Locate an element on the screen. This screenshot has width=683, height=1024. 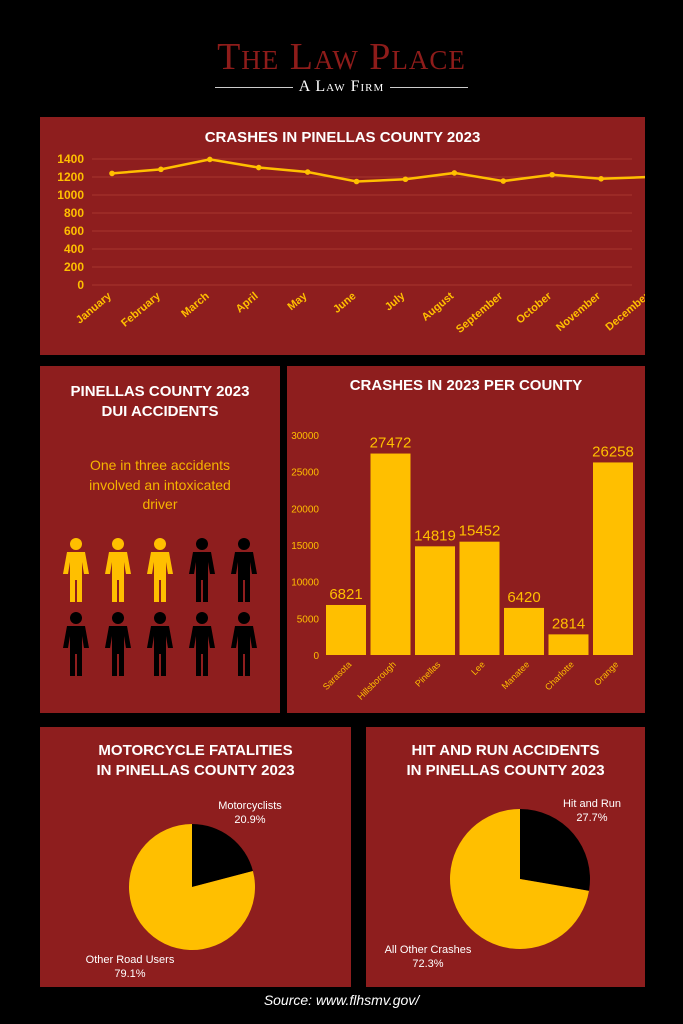
other-road-users-name: Other Road Users is located at coordinates (130, 960).